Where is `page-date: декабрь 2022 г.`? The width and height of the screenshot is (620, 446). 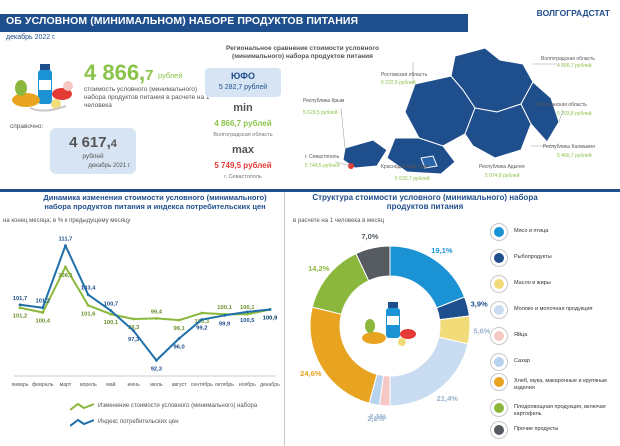 page-date: декабрь 2022 г. is located at coordinates (31, 37).